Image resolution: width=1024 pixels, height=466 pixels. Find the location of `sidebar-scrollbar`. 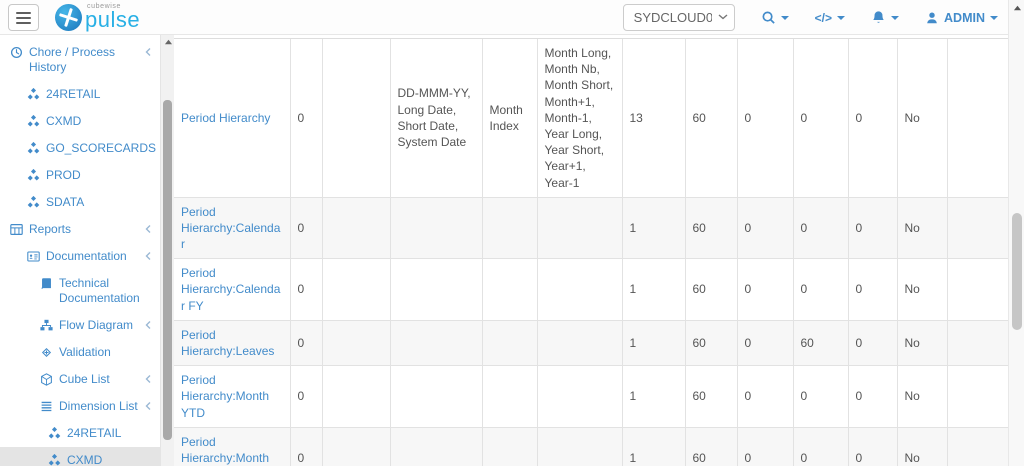

sidebar-scrollbar is located at coordinates (167, 250).